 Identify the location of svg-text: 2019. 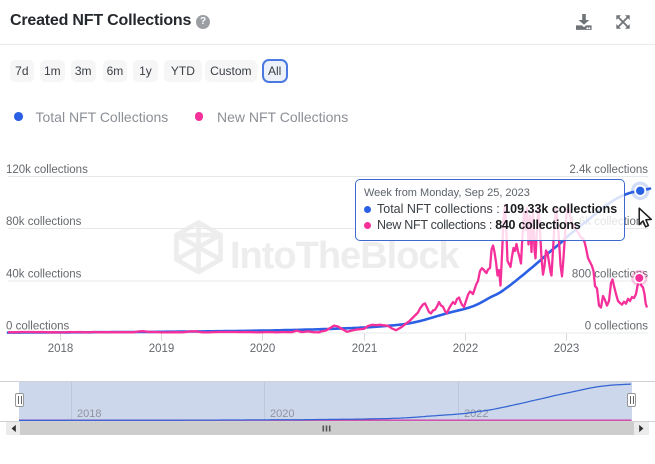
(162, 349).